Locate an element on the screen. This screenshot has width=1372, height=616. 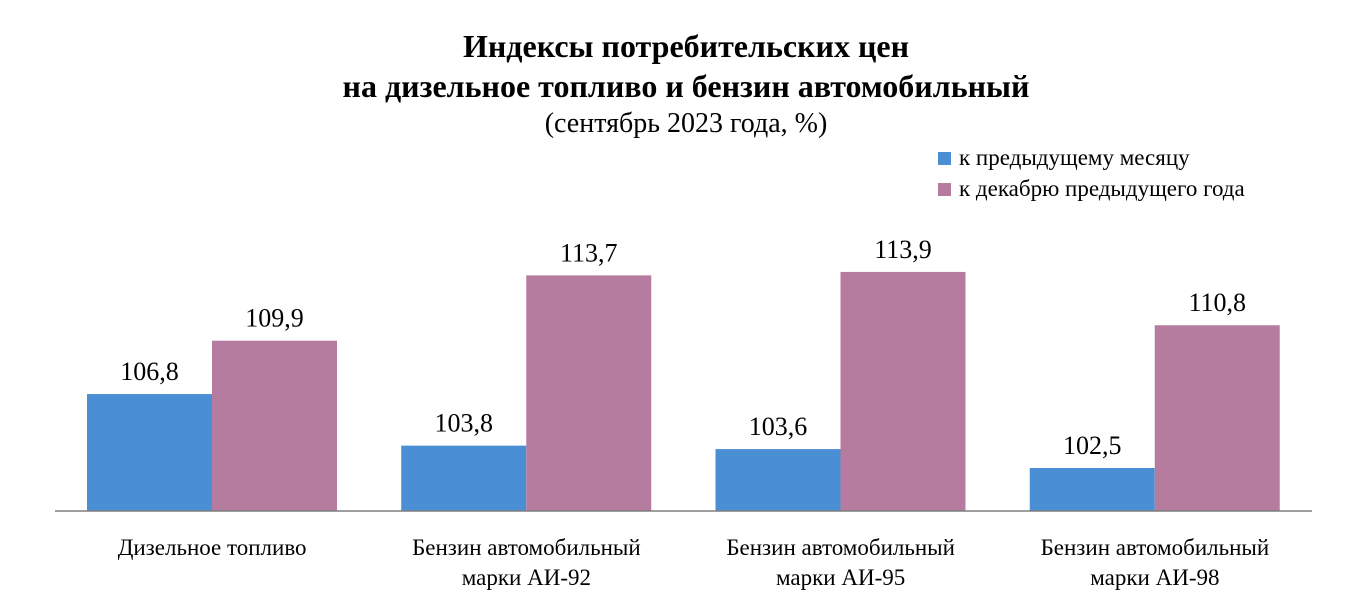
category-label-3-0: Бензин автомобильный is located at coordinates (1155, 547).